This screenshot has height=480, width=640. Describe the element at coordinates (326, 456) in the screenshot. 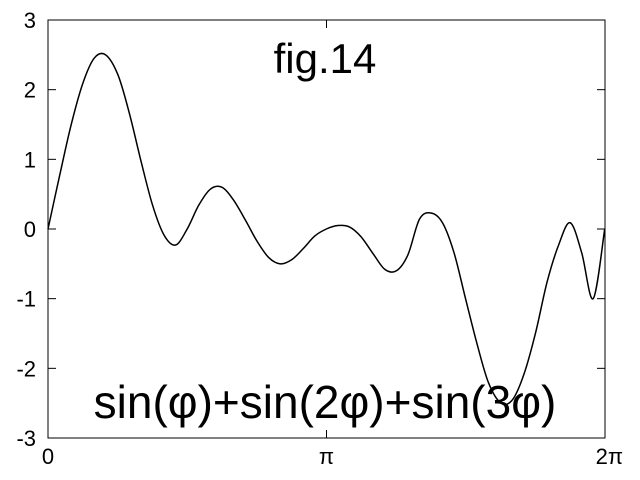

I see `x-tick-label: π` at that location.